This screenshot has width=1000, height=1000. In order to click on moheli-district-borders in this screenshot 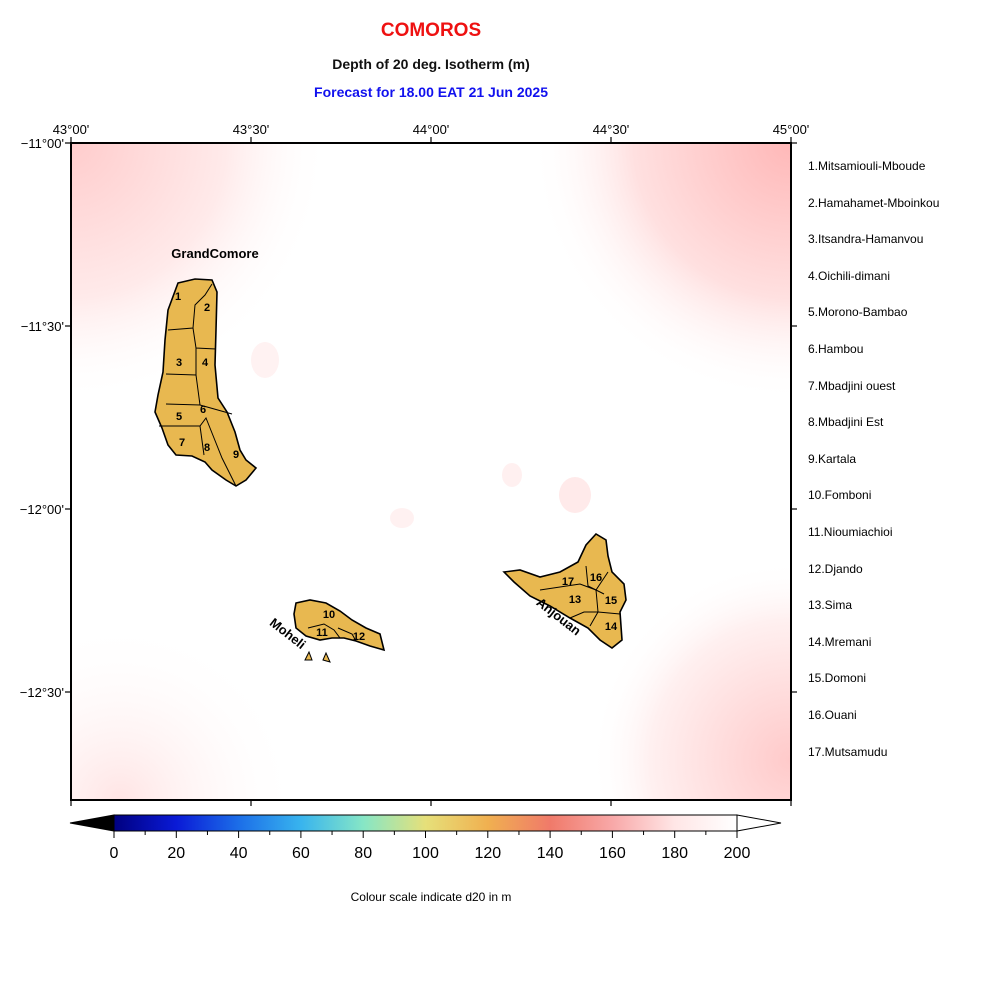, I will do `click(332, 632)`.